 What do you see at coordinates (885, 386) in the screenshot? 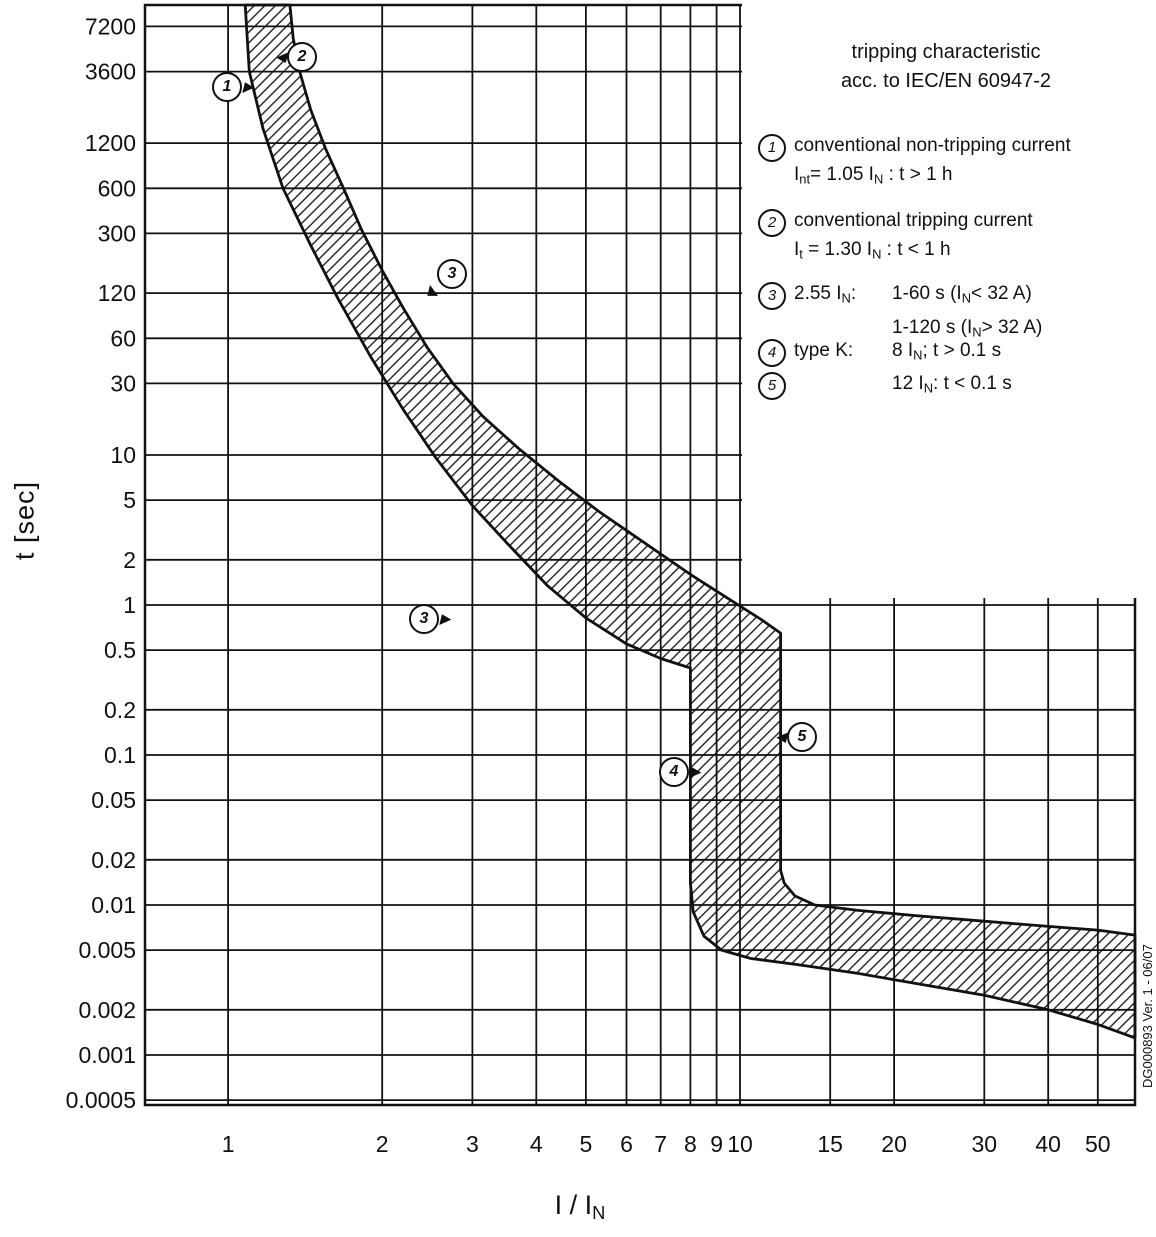
I see `legend-item-5: 5 12 IN: t < 0.1 s` at bounding box center [885, 386].